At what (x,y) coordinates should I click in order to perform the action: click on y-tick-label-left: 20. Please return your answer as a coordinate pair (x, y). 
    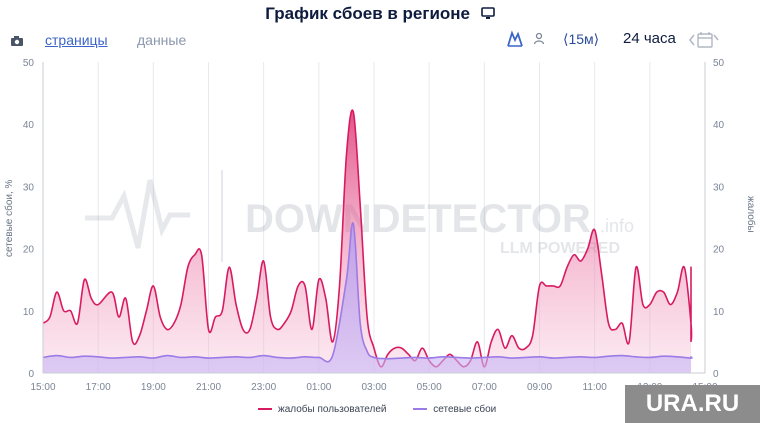
    Looking at the image, I should click on (29, 250).